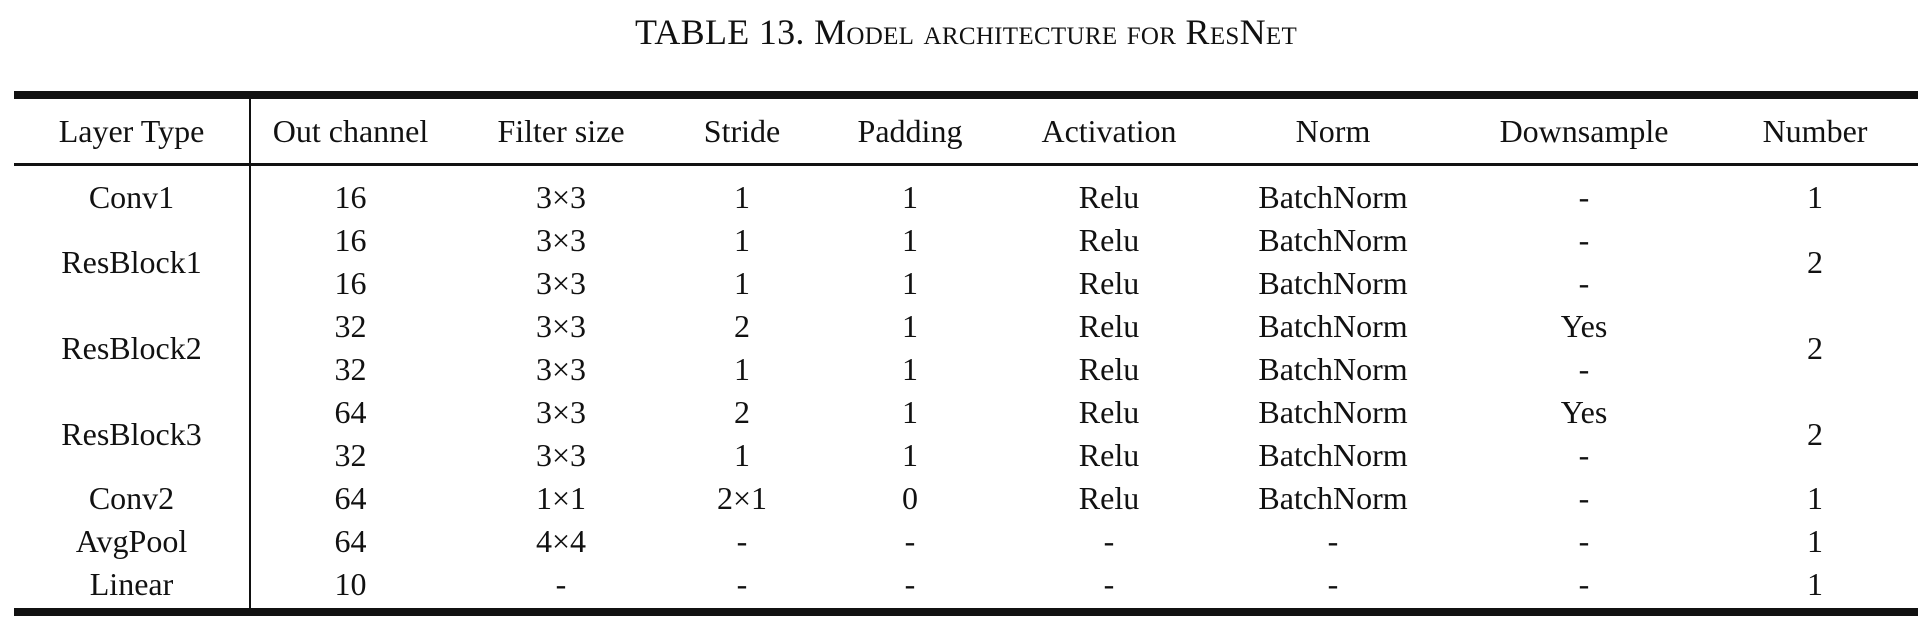 The height and width of the screenshot is (640, 1932). I want to click on table-caption: TABLE 13. Model architecture for ResNet, so click(966, 32).